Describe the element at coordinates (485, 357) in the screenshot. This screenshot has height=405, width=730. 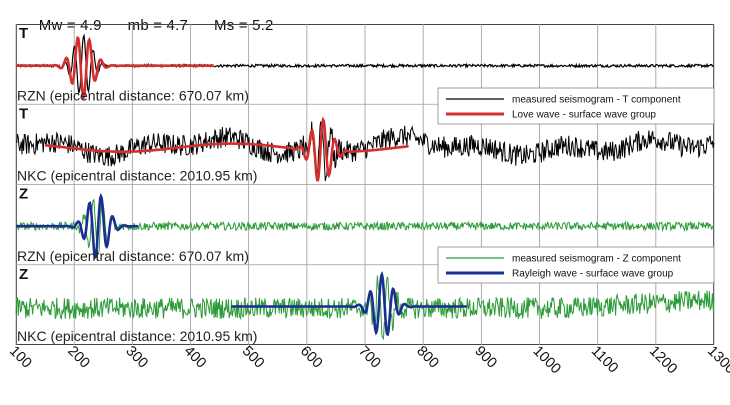
I see `x-tick-label-900: 900` at that location.